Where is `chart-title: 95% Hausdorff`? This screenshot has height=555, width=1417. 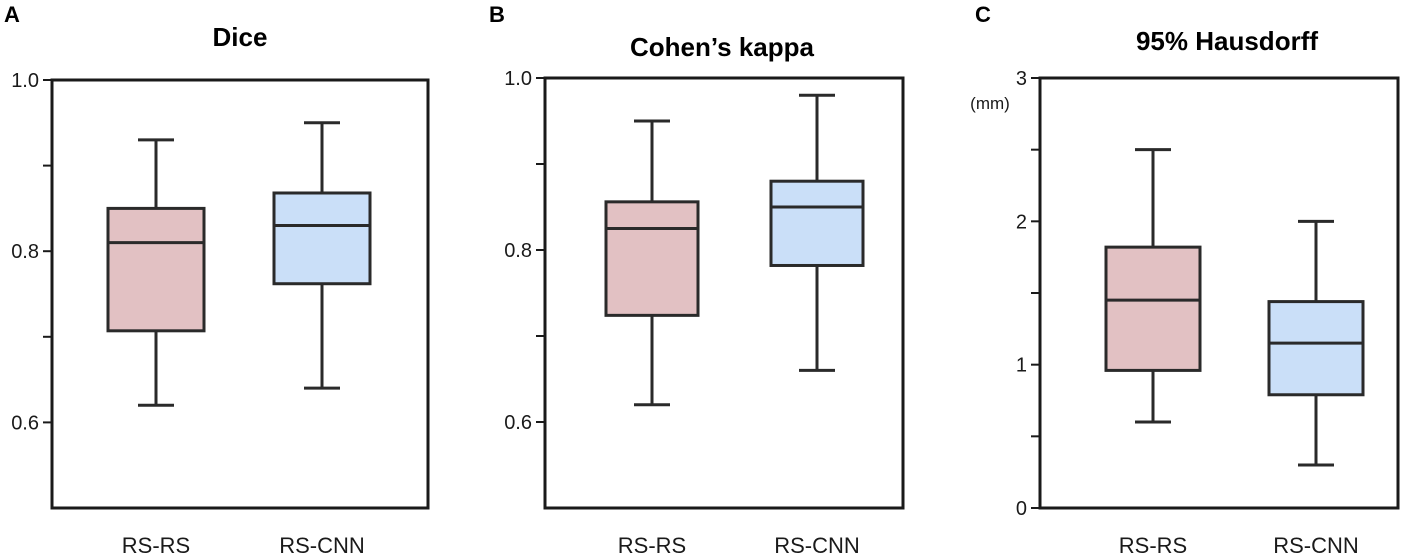 chart-title: 95% Hausdorff is located at coordinates (1227, 41).